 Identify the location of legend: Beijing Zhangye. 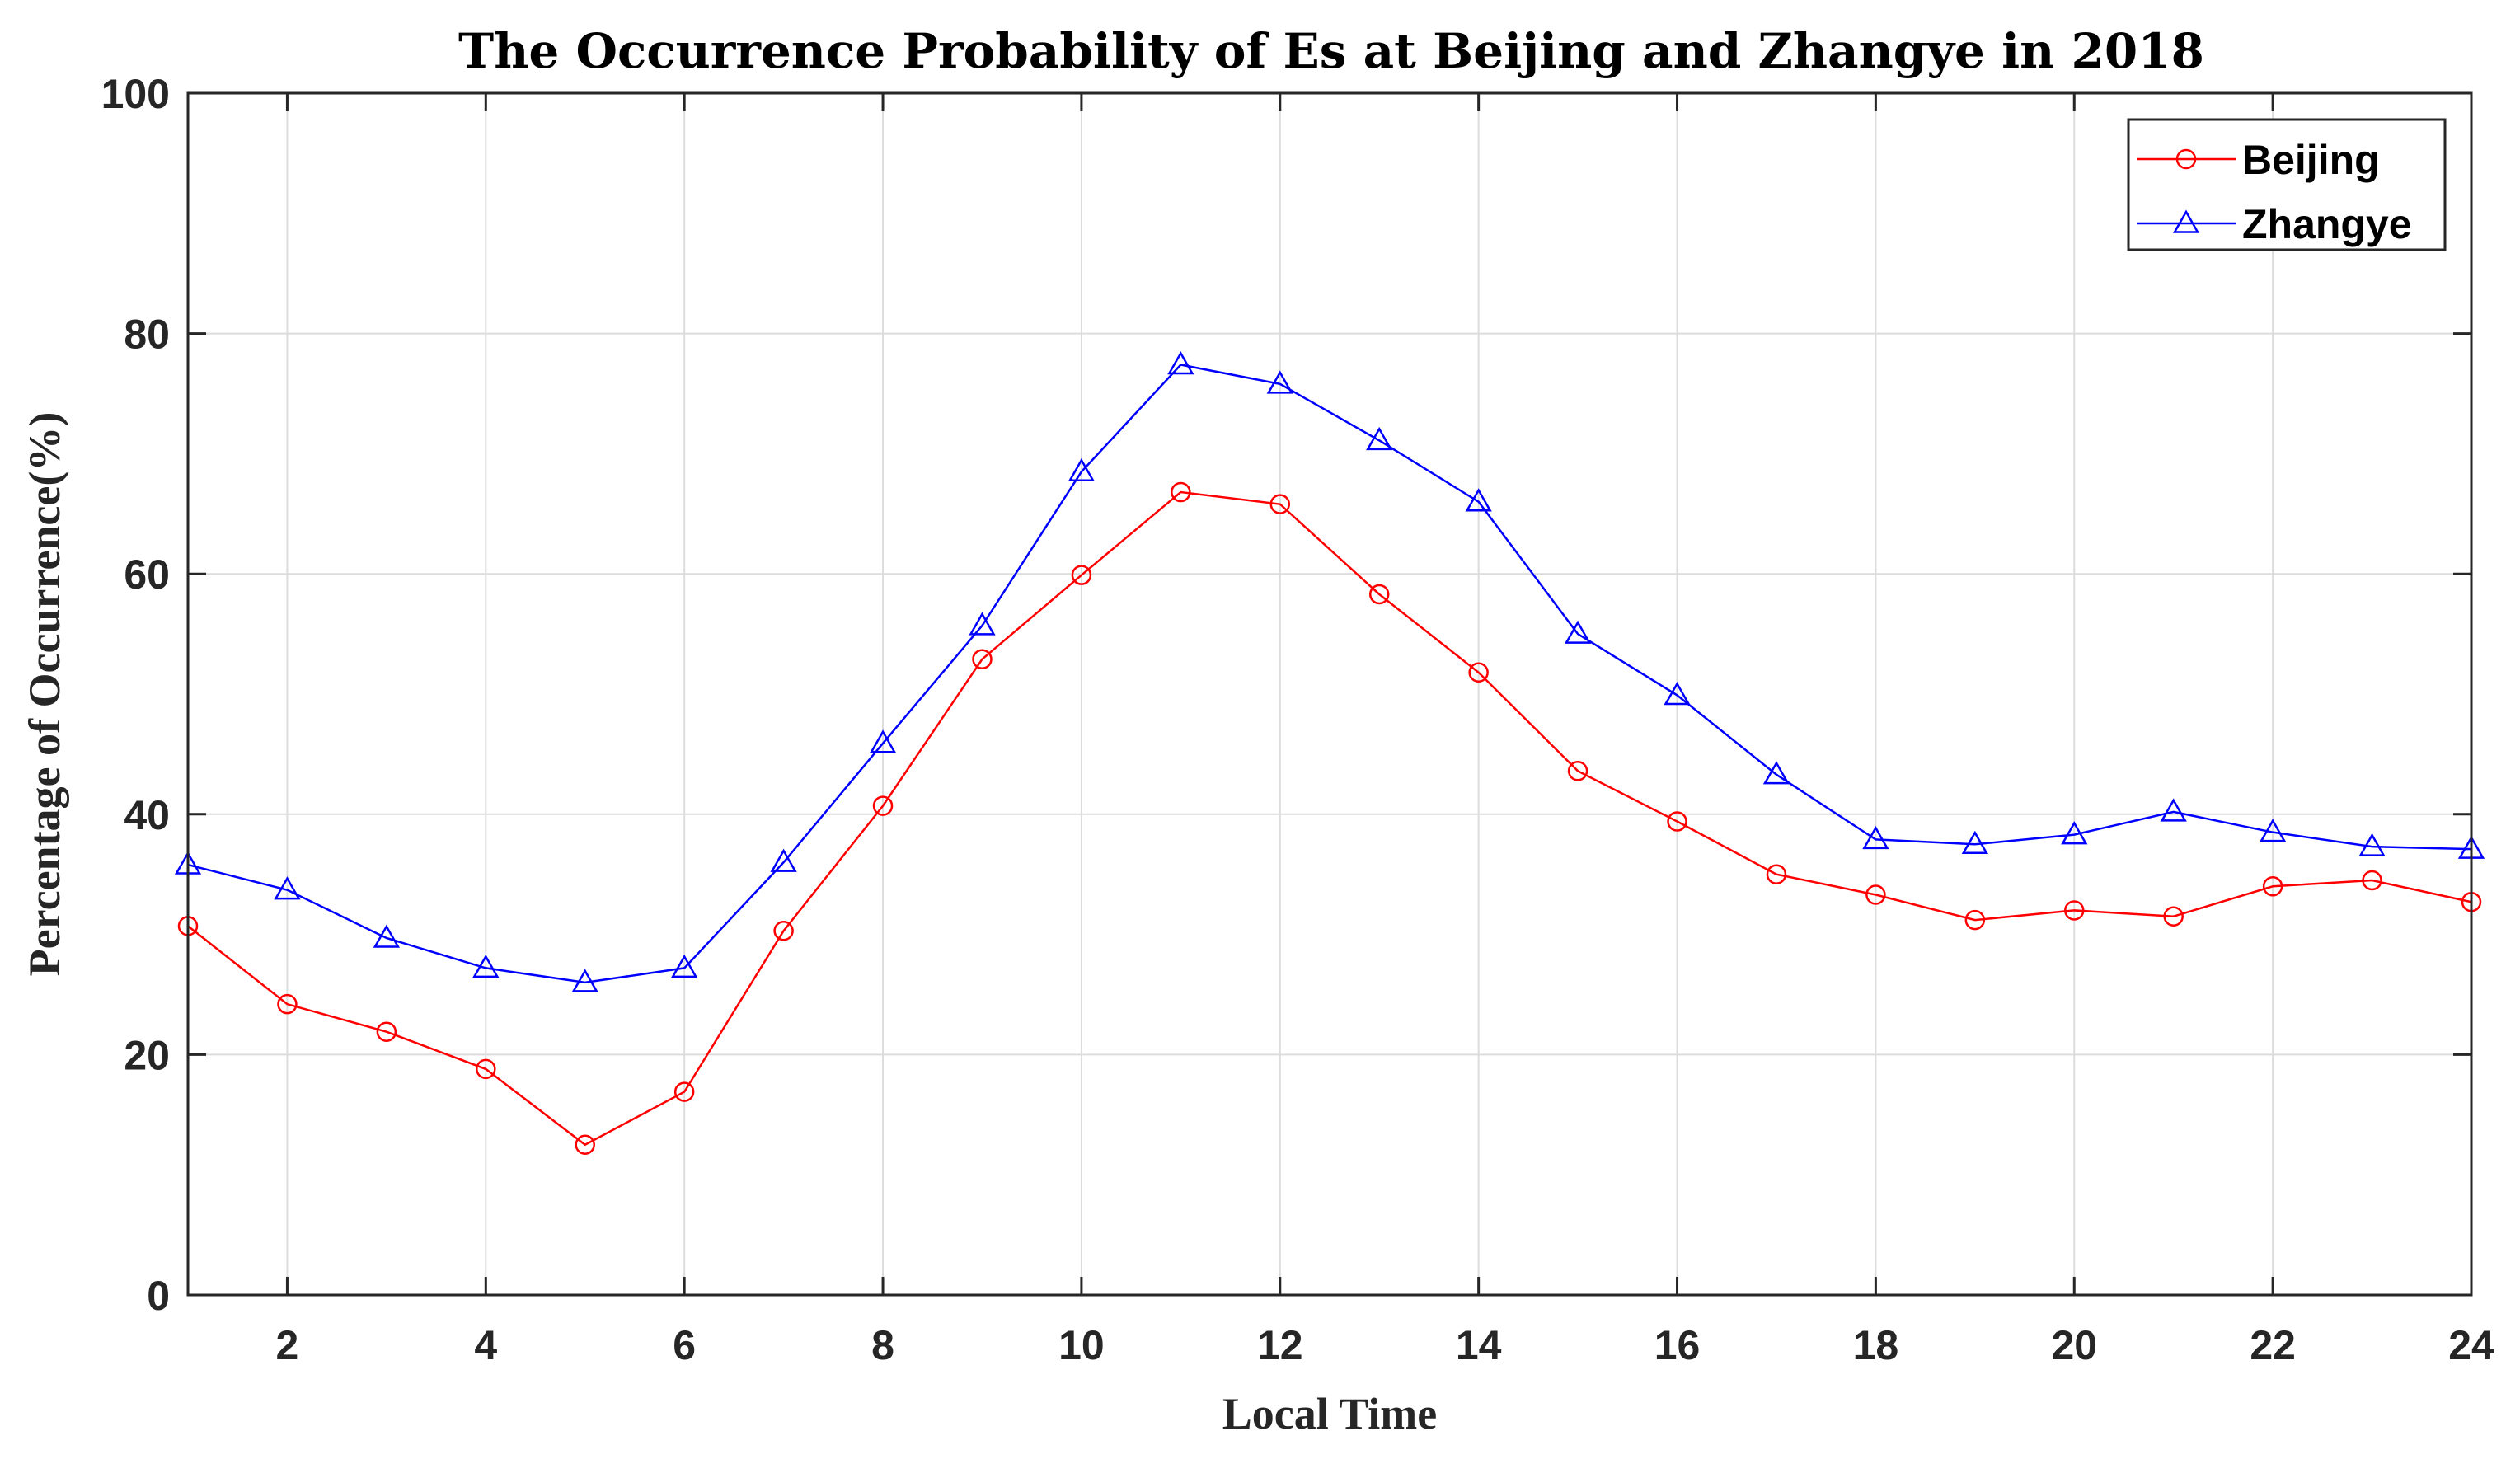
(2287, 184).